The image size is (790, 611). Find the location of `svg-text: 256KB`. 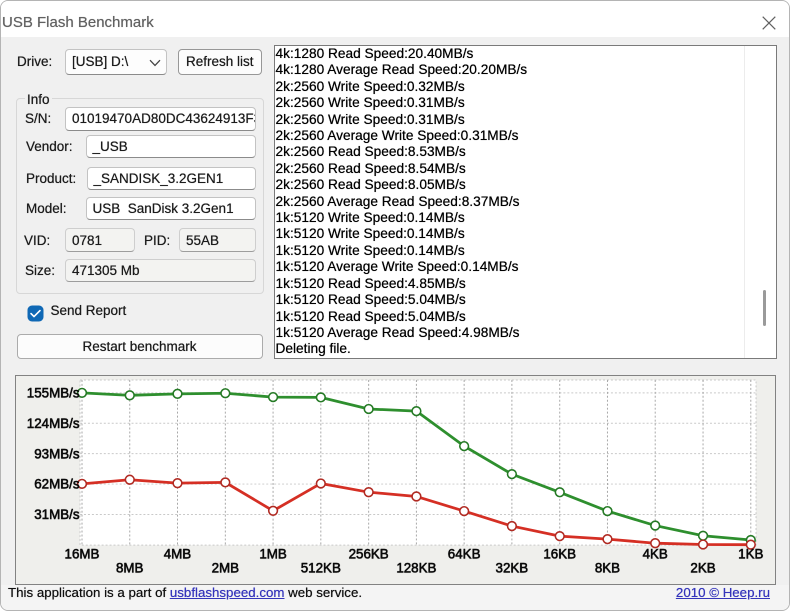

svg-text: 256KB is located at coordinates (368, 553).